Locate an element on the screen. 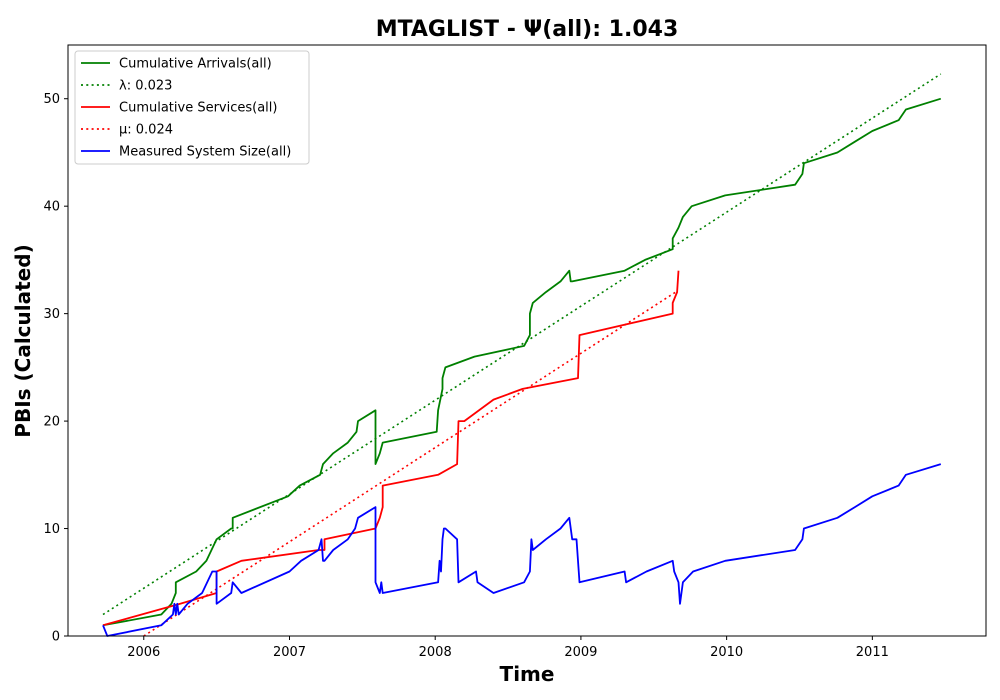 This screenshot has width=1000, height=700. x-tick-label: 2006 is located at coordinates (143, 652).